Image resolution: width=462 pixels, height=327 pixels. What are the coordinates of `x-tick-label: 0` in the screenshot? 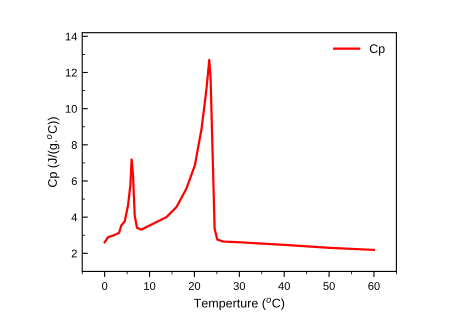 It's located at (105, 286).